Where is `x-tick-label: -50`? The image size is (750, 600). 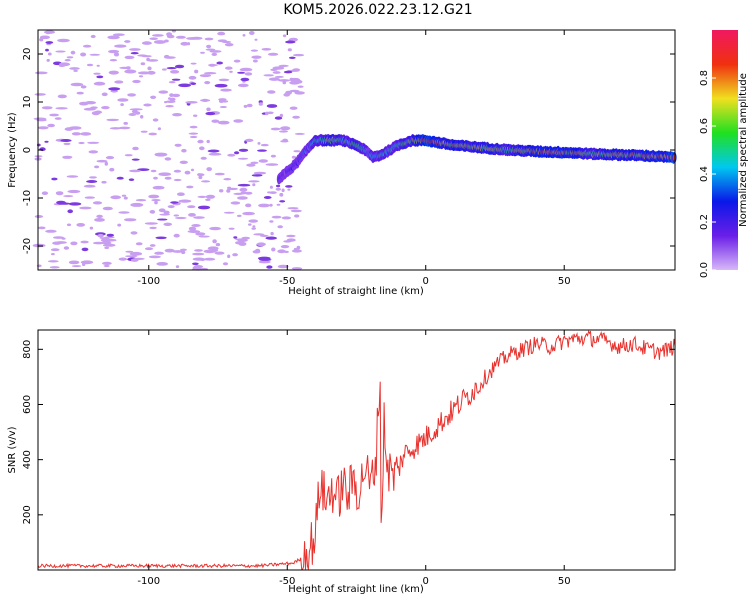
x-tick-label: -50 is located at coordinates (287, 581).